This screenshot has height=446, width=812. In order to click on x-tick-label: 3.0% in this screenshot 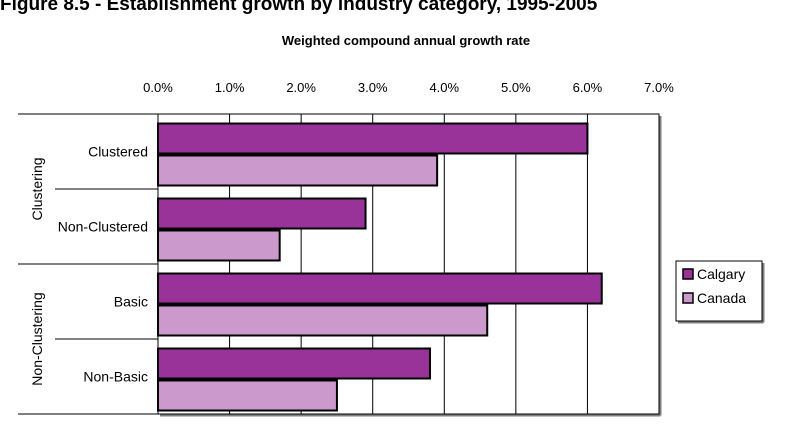, I will do `click(373, 87)`.